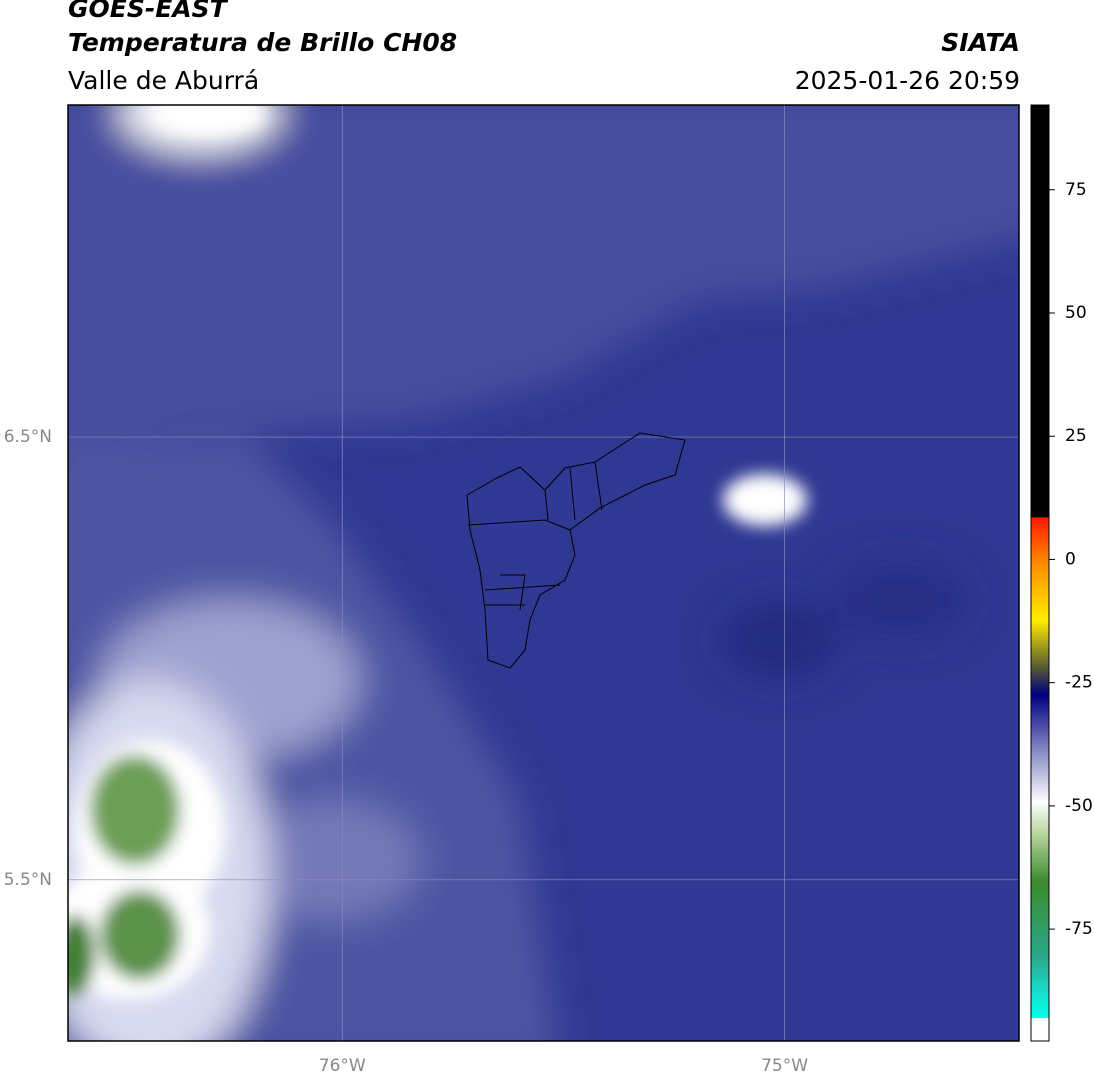 This screenshot has height=1078, width=1094. What do you see at coordinates (784, 1066) in the screenshot?
I see `lon-label: 75°W` at bounding box center [784, 1066].